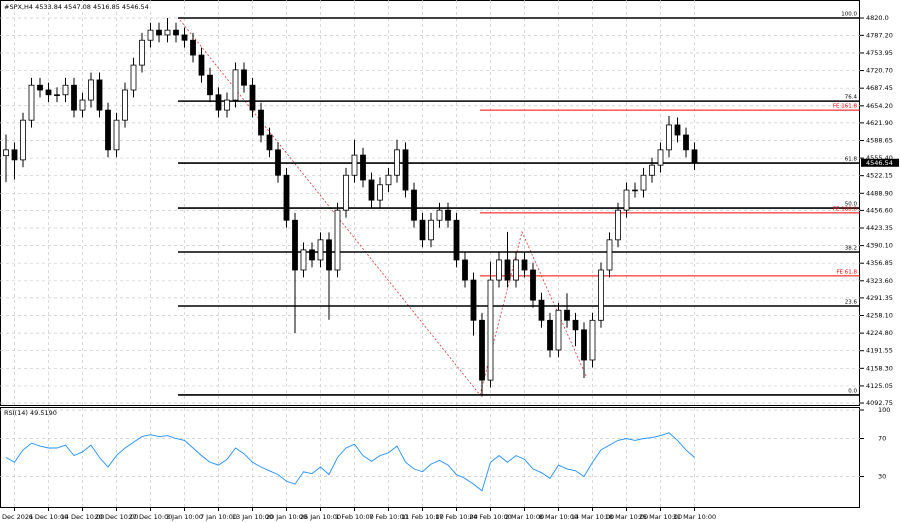 The height and width of the screenshot is (523, 900). Describe the element at coordinates (879, 263) in the screenshot. I see `y-tick-label: 4356.85` at that location.